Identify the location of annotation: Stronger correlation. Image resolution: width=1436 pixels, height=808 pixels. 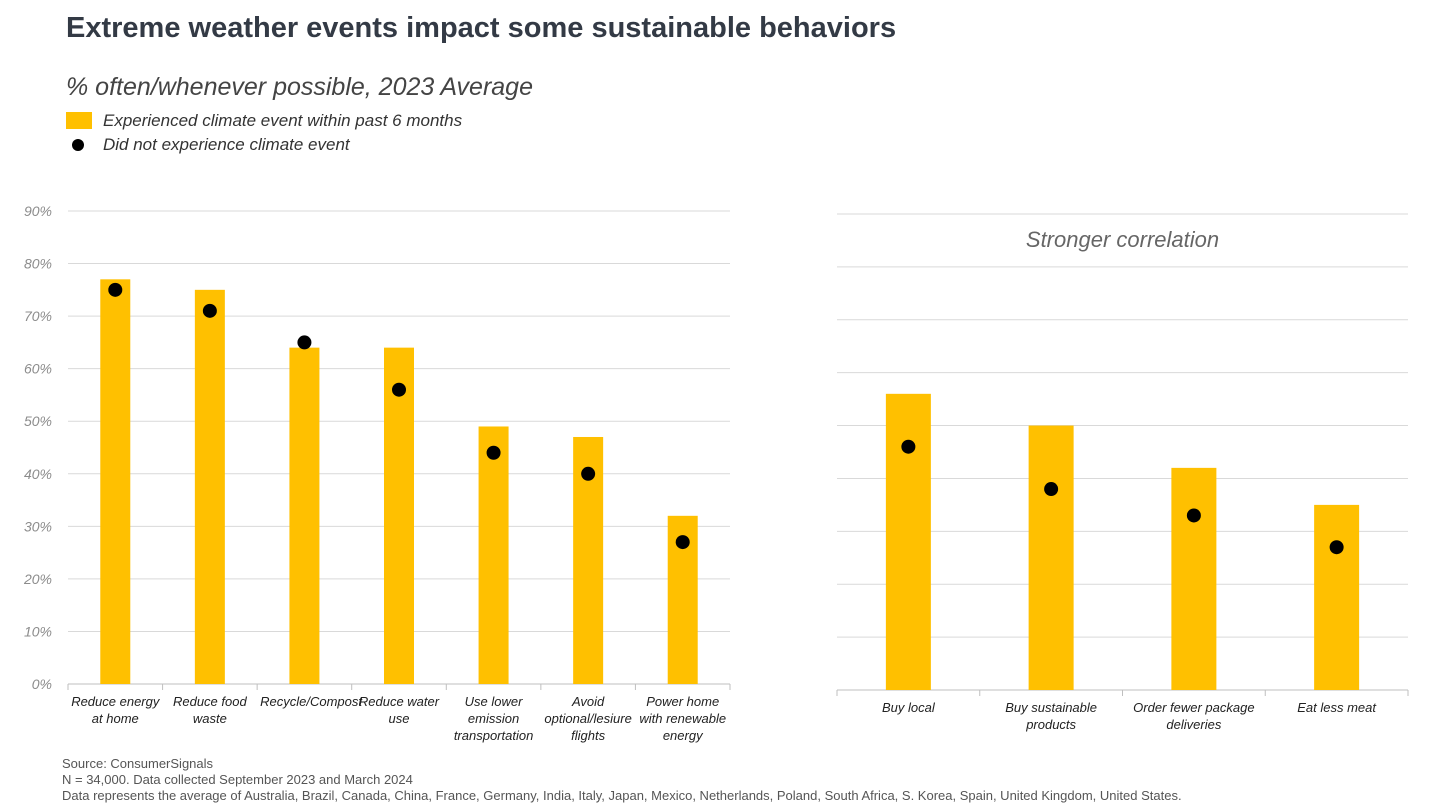
(1122, 239).